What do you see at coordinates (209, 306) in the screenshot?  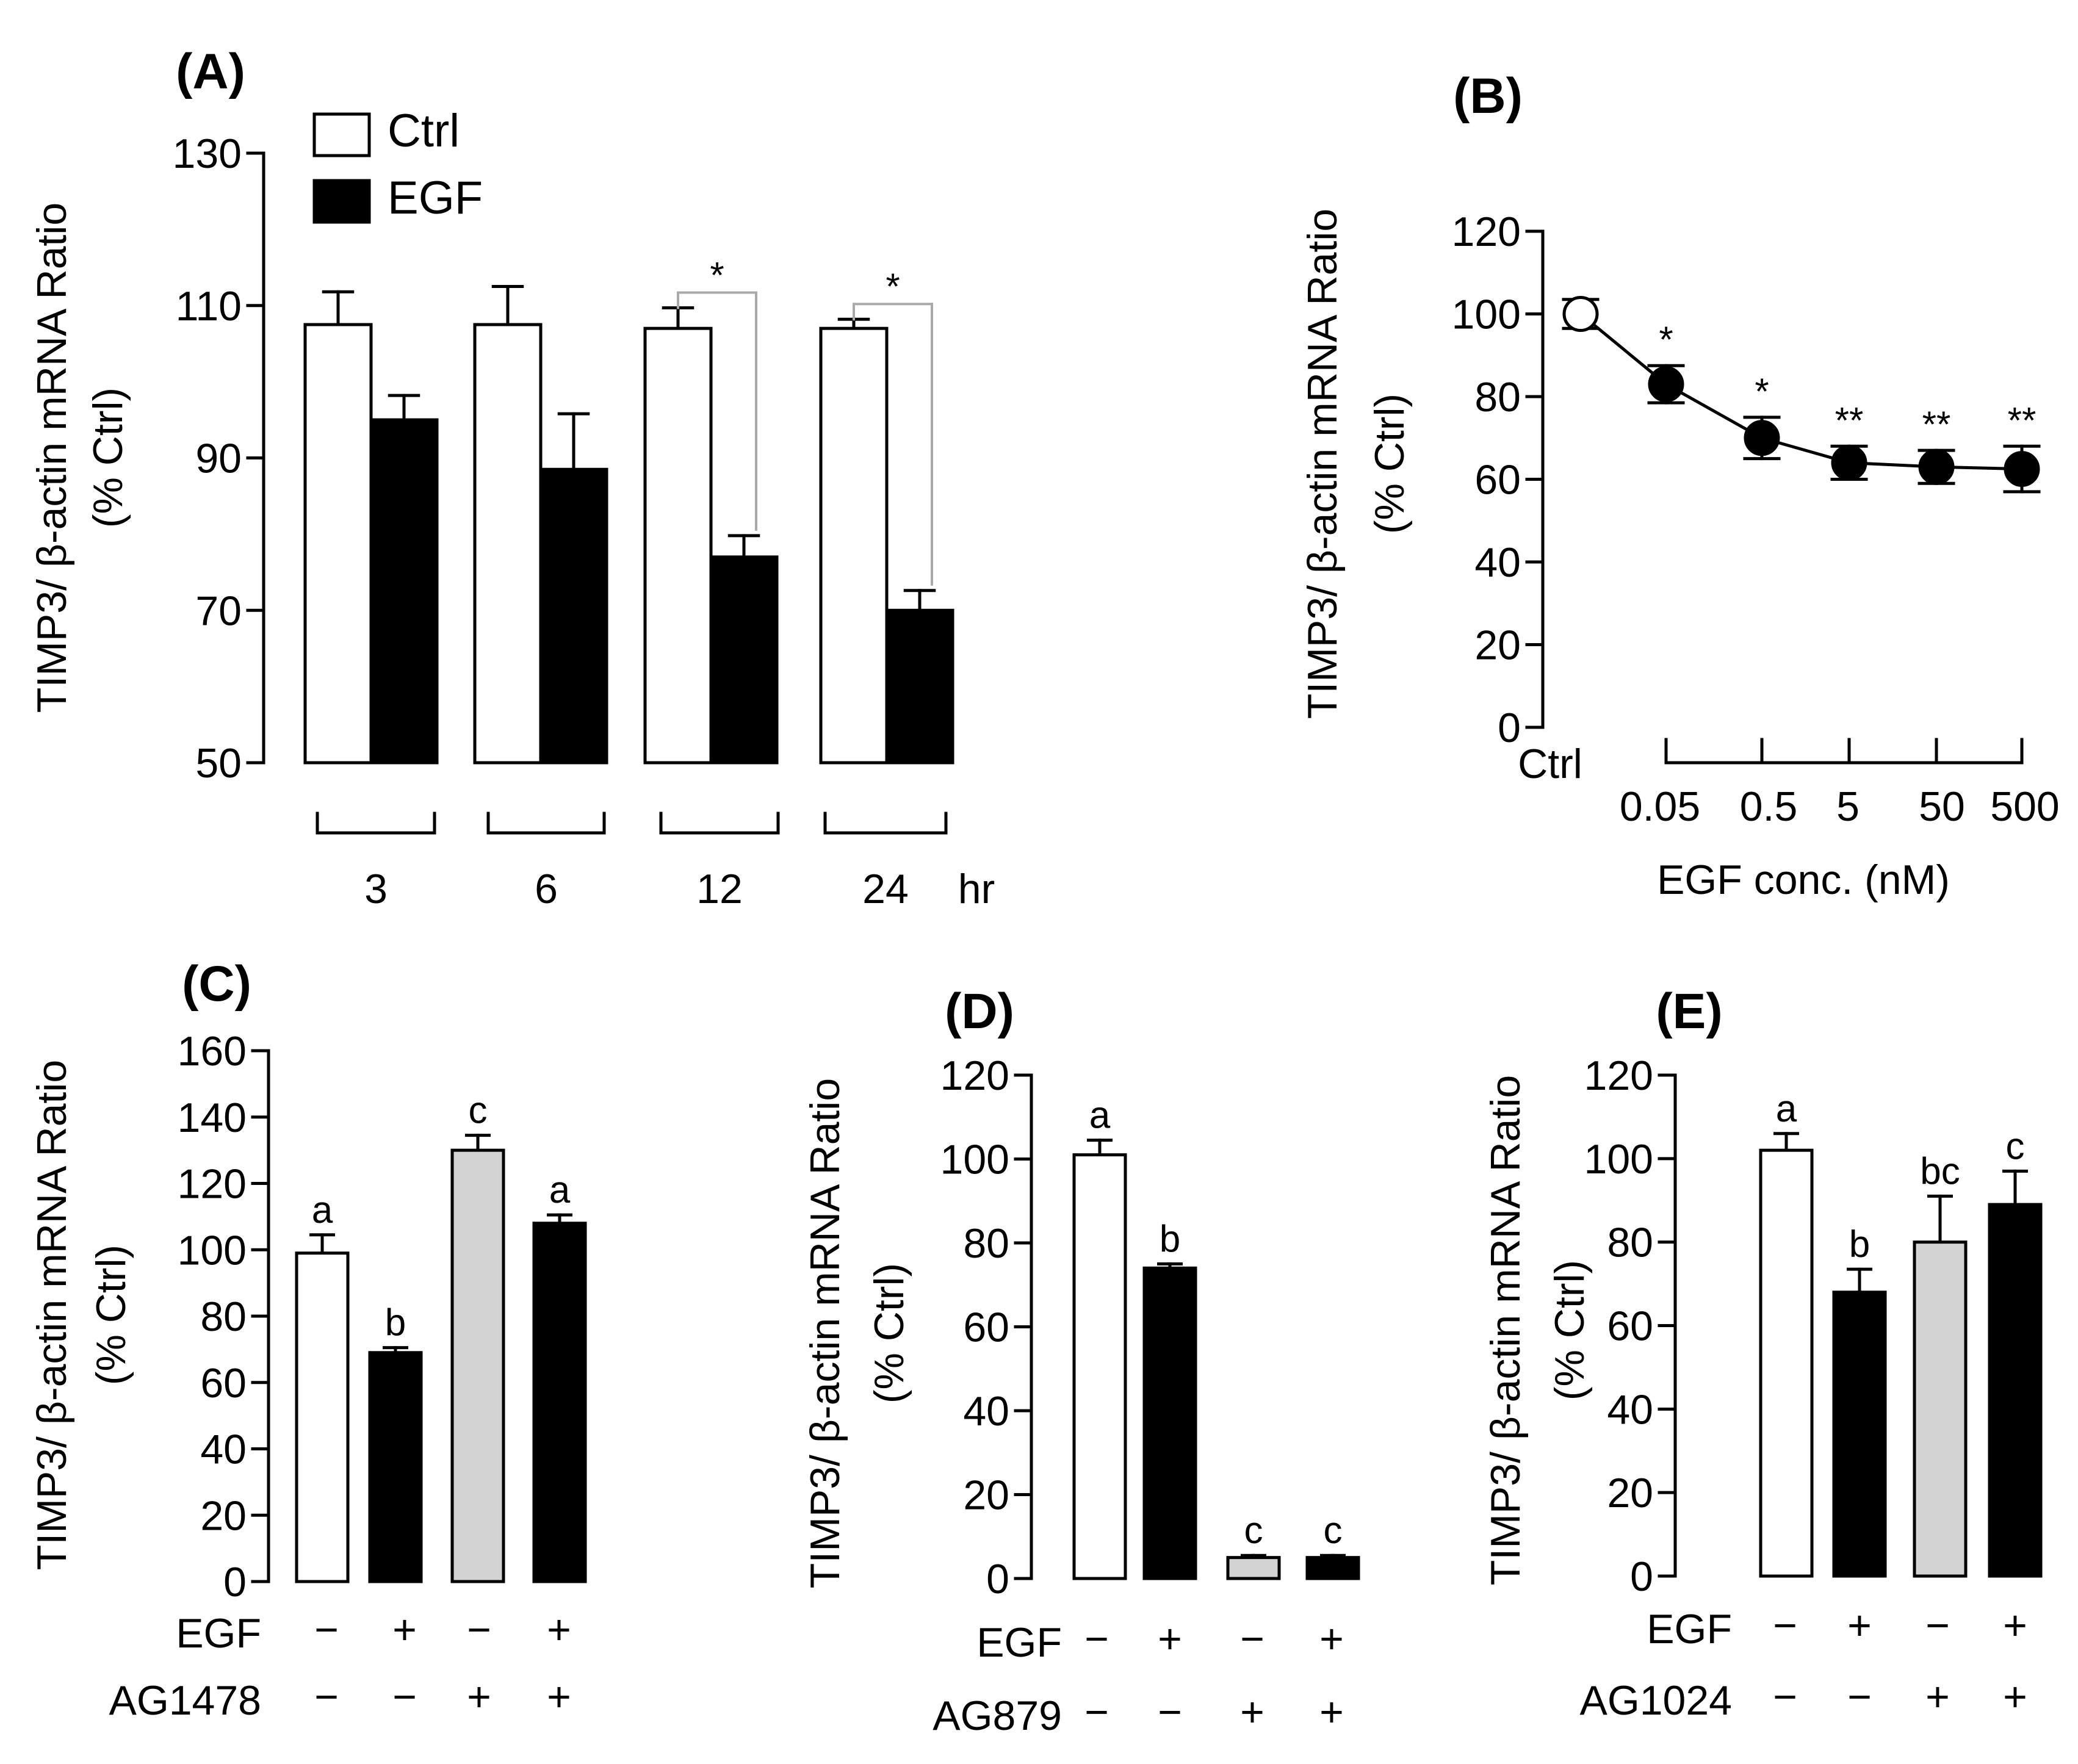 I see `y-tick-label: 110` at bounding box center [209, 306].